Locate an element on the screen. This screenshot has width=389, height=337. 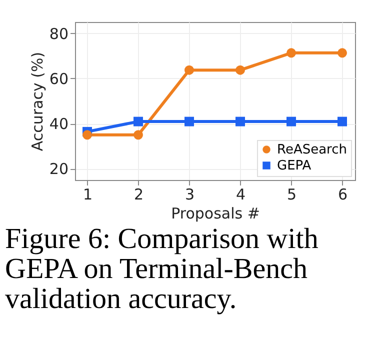
legend-label: ReASearch is located at coordinates (312, 150).